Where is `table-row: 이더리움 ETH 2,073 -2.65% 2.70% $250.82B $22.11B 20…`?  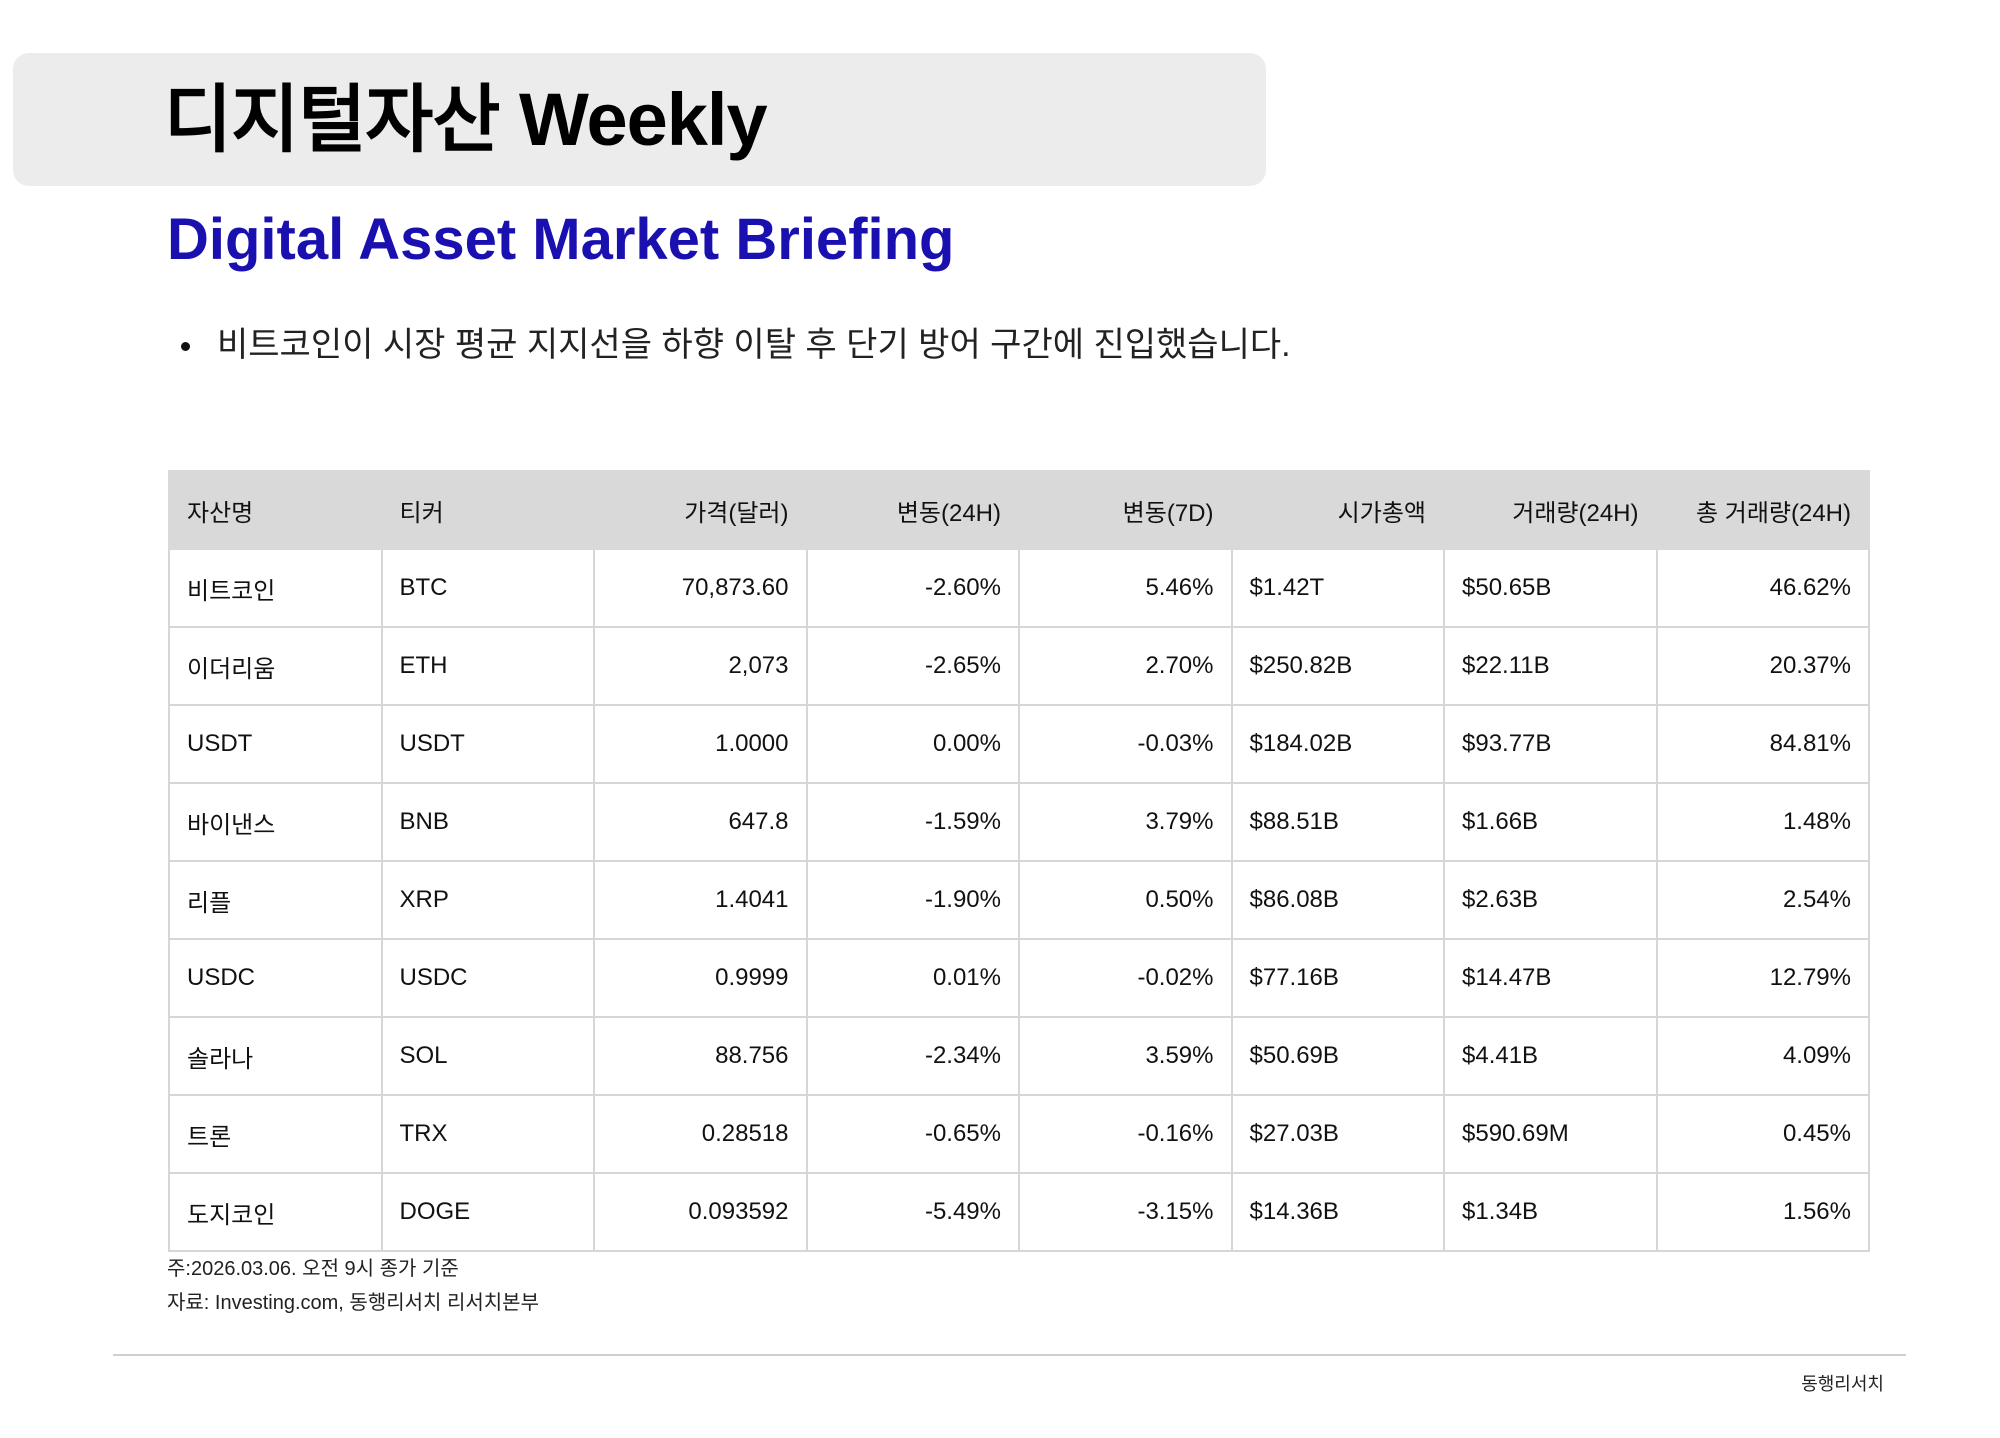
table-row: 이더리움 ETH 2,073 -2.65% 2.70% $250.82B $22.11B 20… is located at coordinates (1019, 666).